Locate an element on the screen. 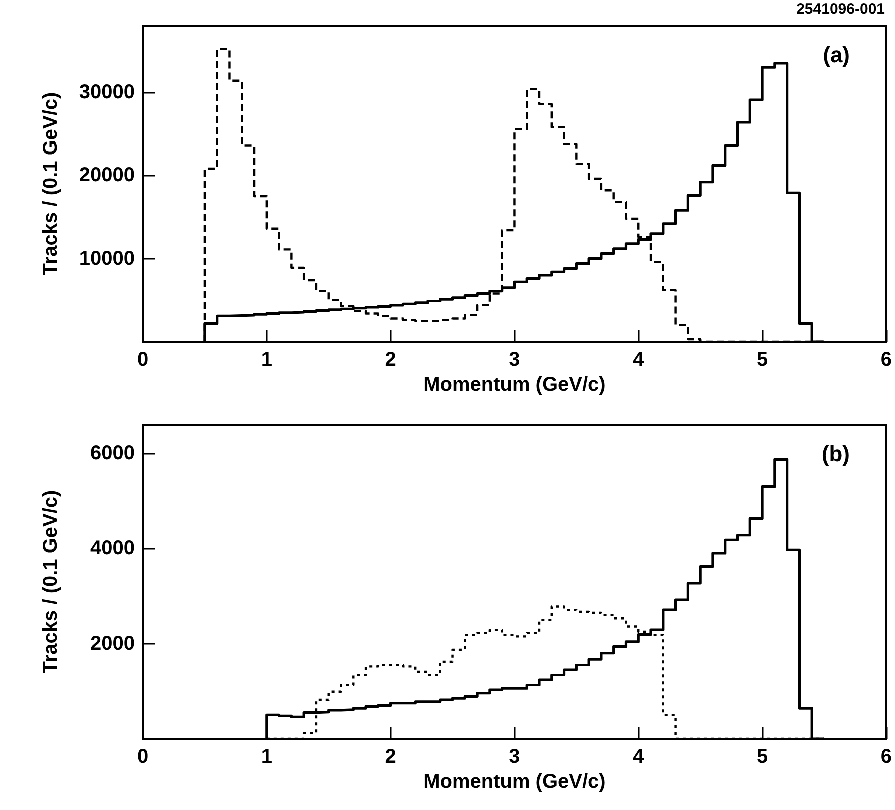 Image resolution: width=895 pixels, height=810 pixels. y-tick-label: 2000 is located at coordinates (112, 643).